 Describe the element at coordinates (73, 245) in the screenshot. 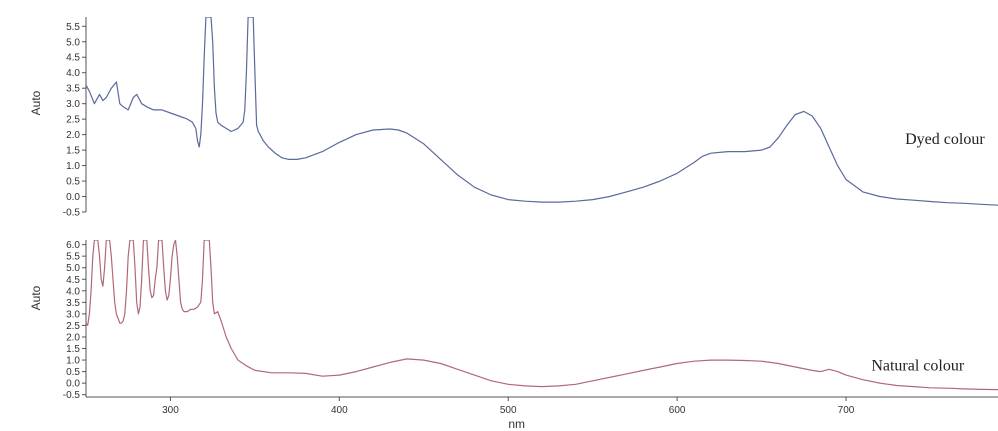

I see `y-tick-label: 6.0` at that location.